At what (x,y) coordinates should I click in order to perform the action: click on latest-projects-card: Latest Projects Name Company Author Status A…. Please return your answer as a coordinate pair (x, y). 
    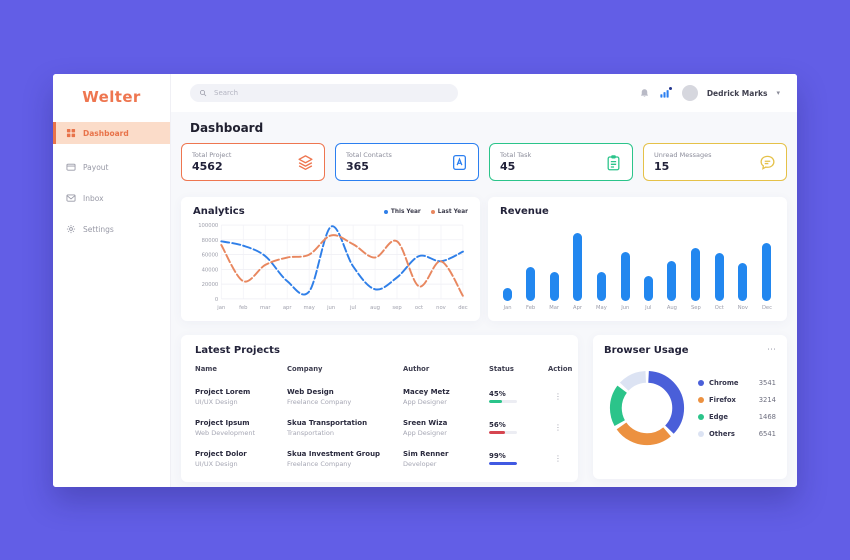
    Looking at the image, I should click on (379, 408).